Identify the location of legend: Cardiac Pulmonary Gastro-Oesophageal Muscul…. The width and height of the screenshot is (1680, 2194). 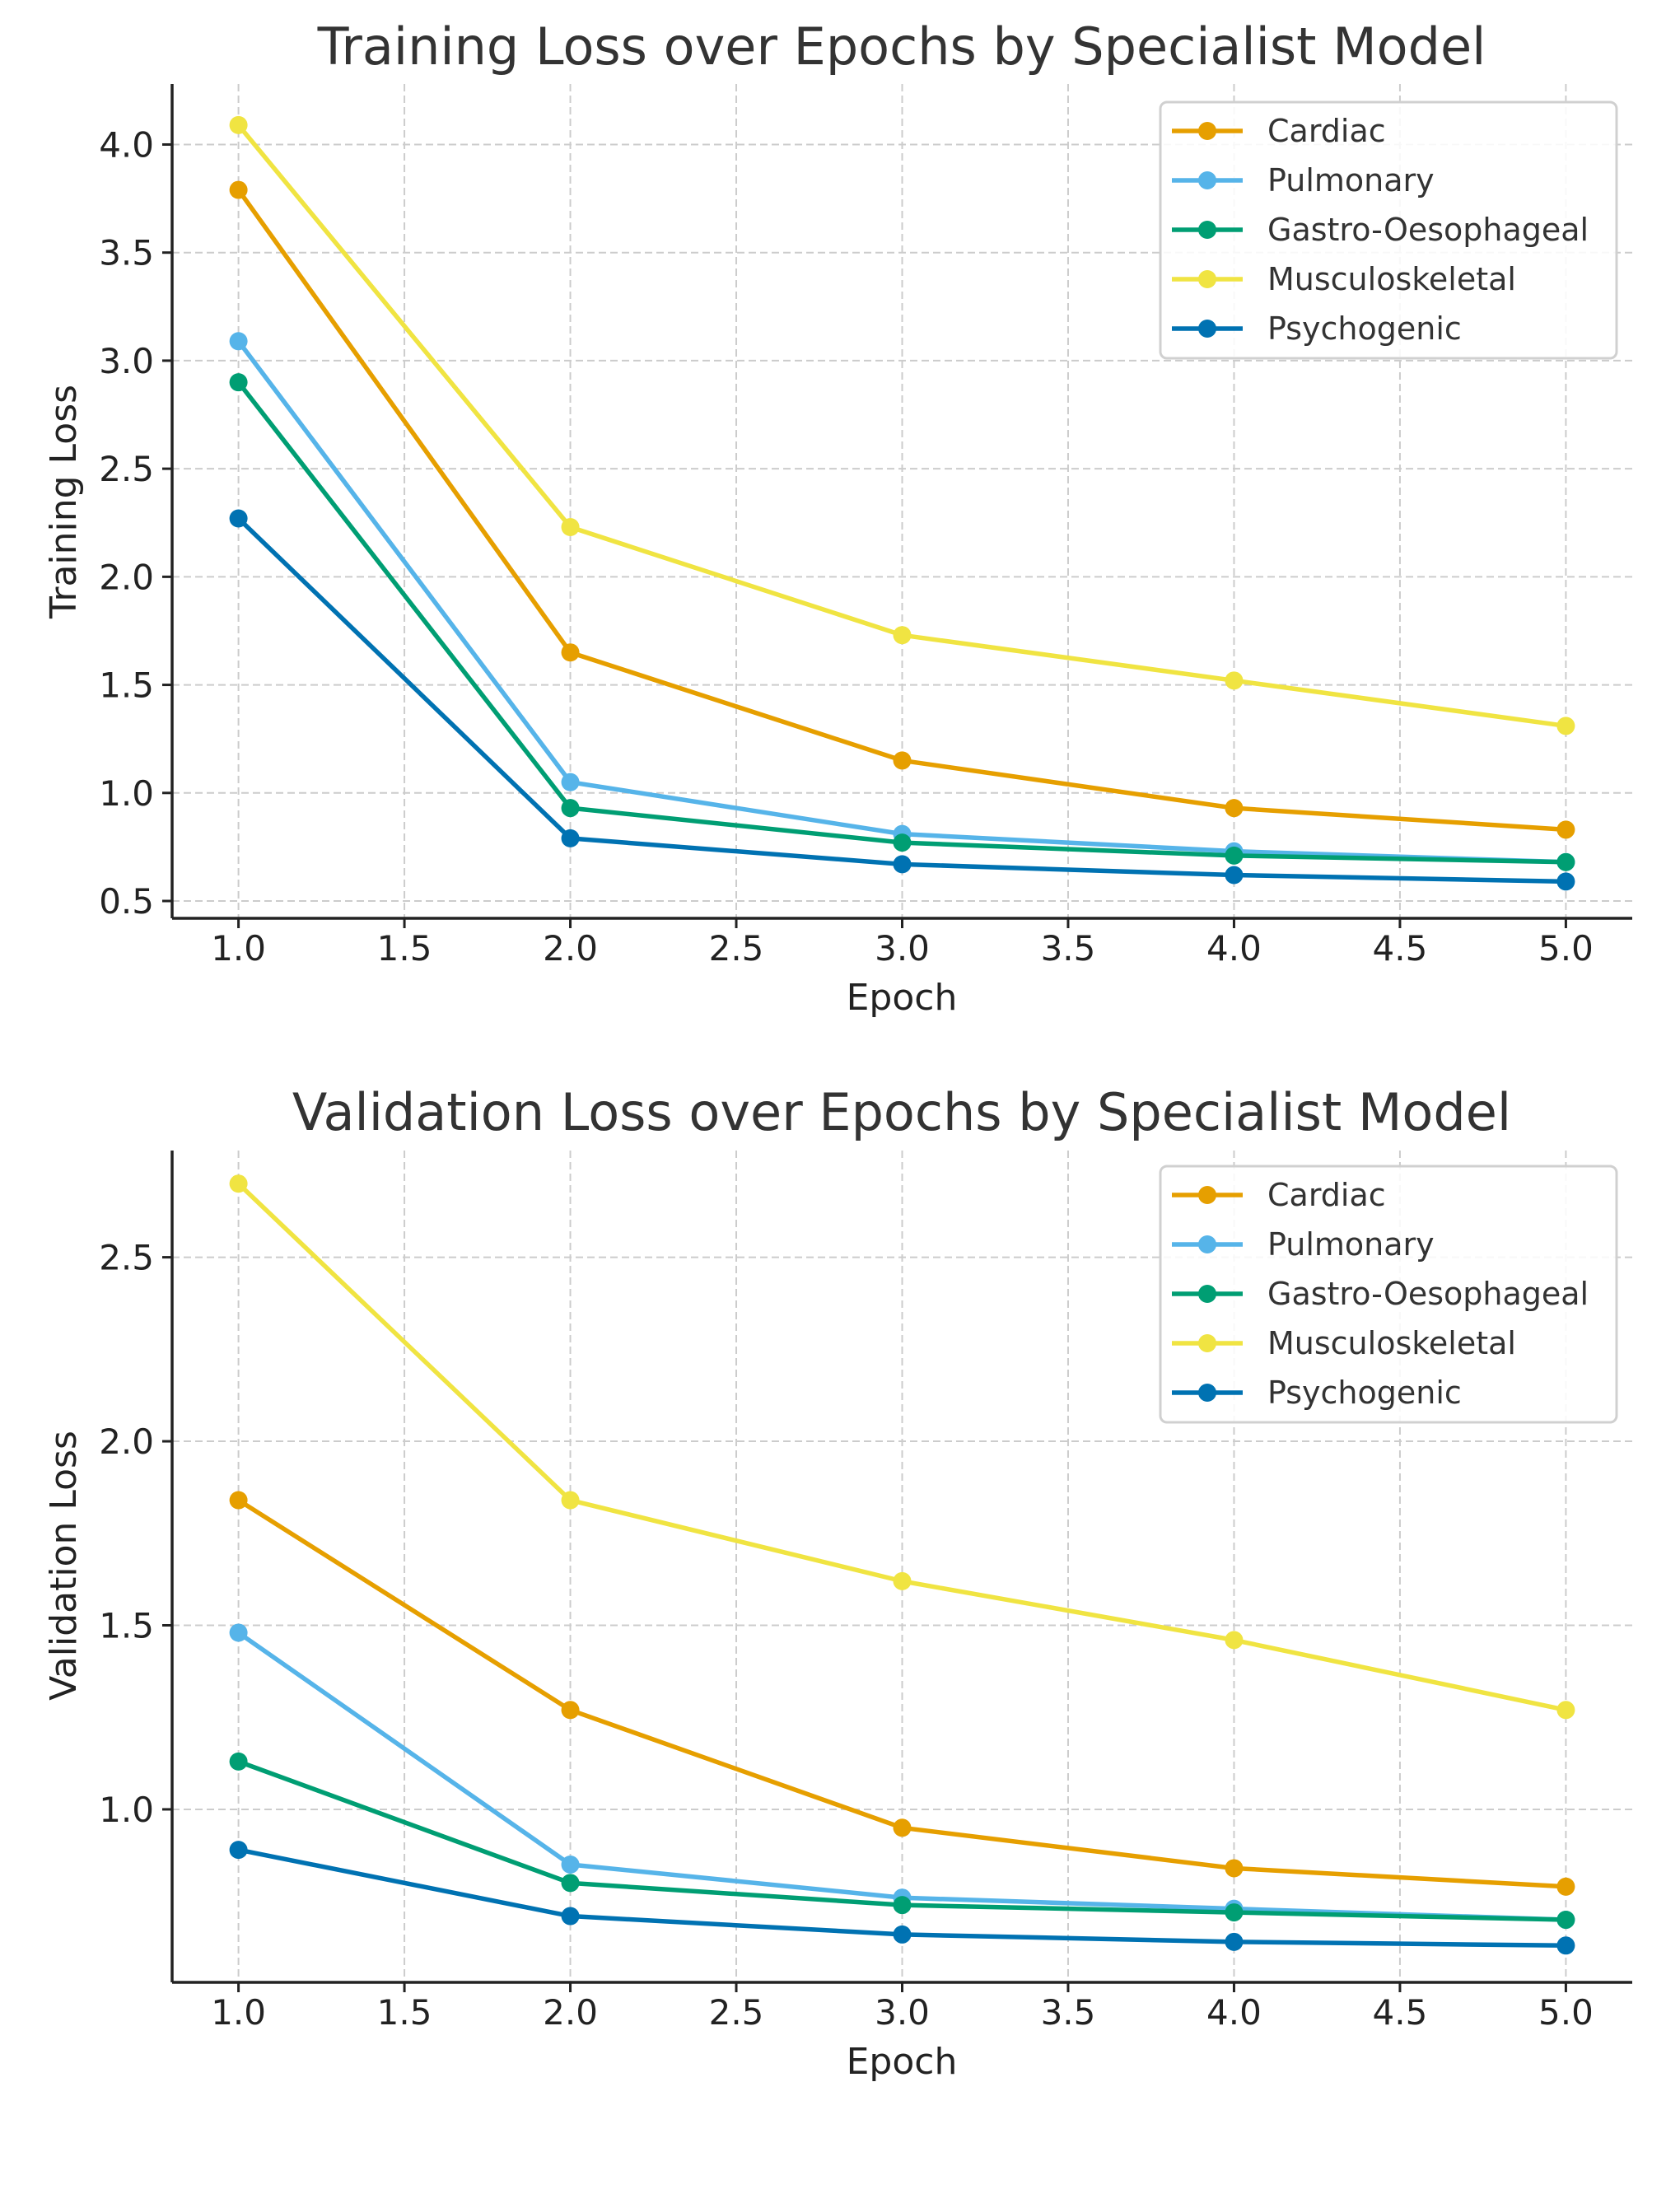
(1388, 1294).